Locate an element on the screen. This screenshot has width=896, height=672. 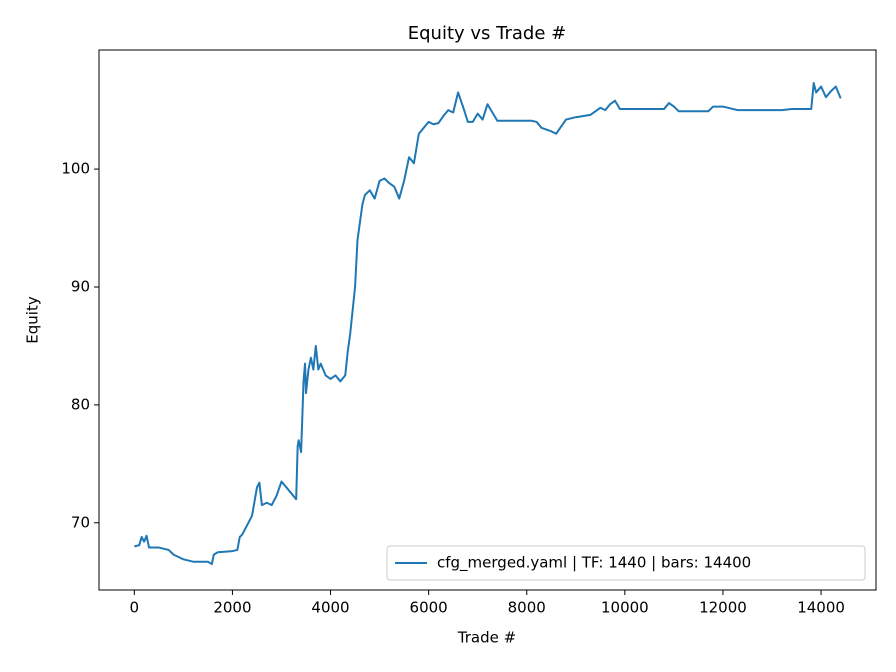
x-tick-label: 0 is located at coordinates (135, 608).